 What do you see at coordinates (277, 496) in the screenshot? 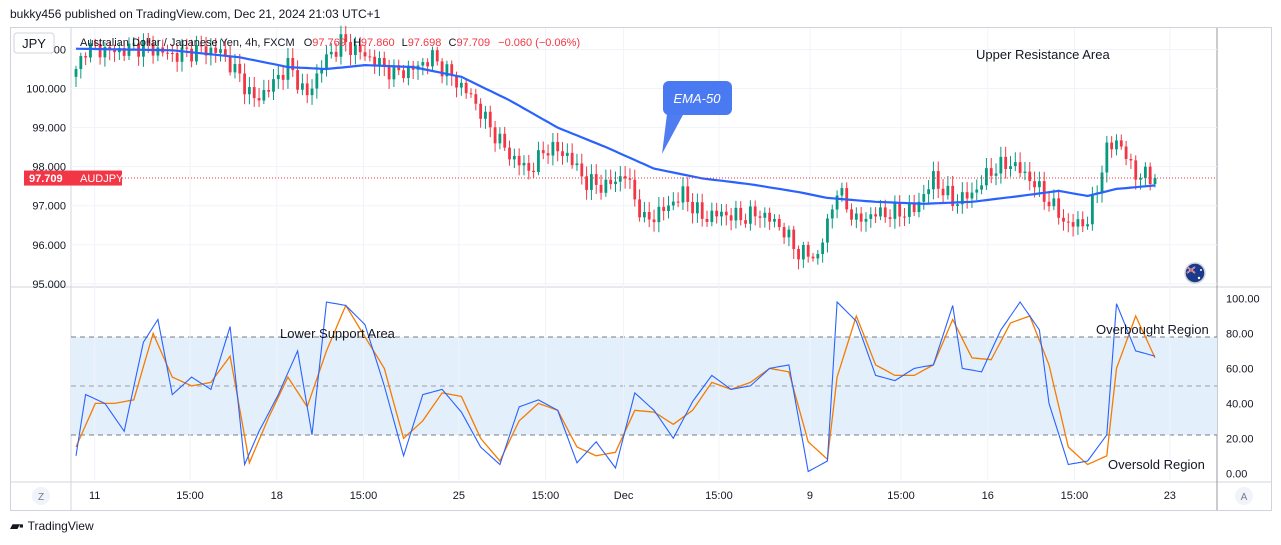
I see `time-tick-label: 18` at bounding box center [277, 496].